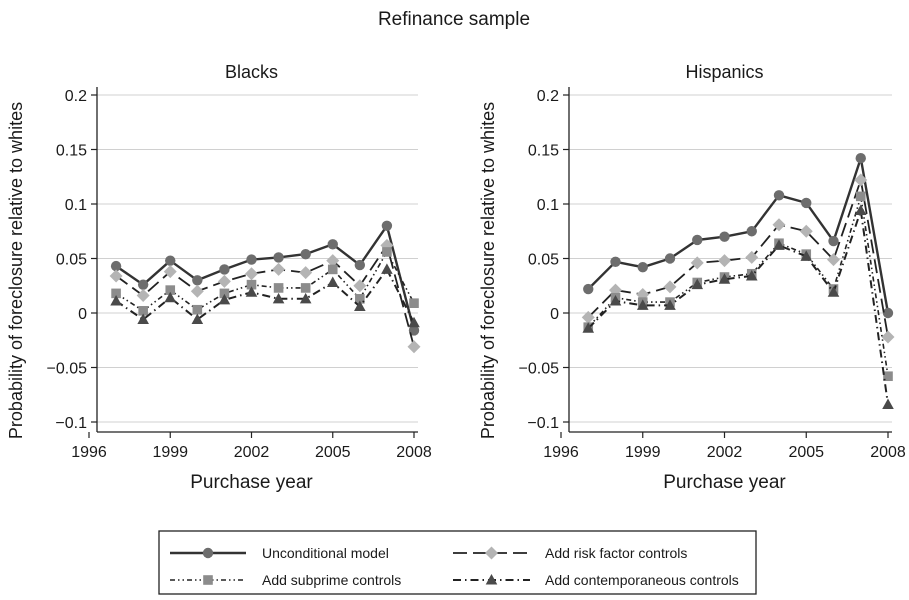 The width and height of the screenshot is (909, 600). I want to click on legend-item-3: Add subprime controls, so click(285, 580).